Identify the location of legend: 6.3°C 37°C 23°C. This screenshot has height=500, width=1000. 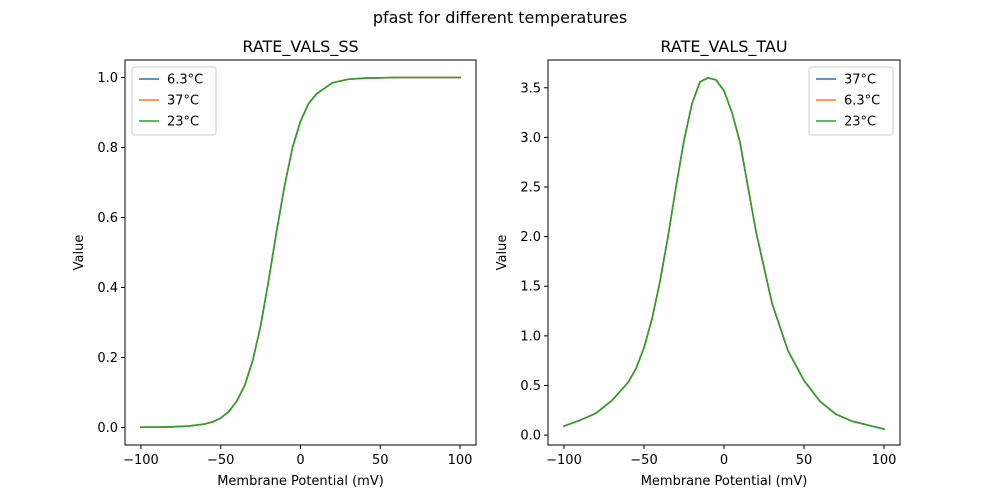
(174, 101).